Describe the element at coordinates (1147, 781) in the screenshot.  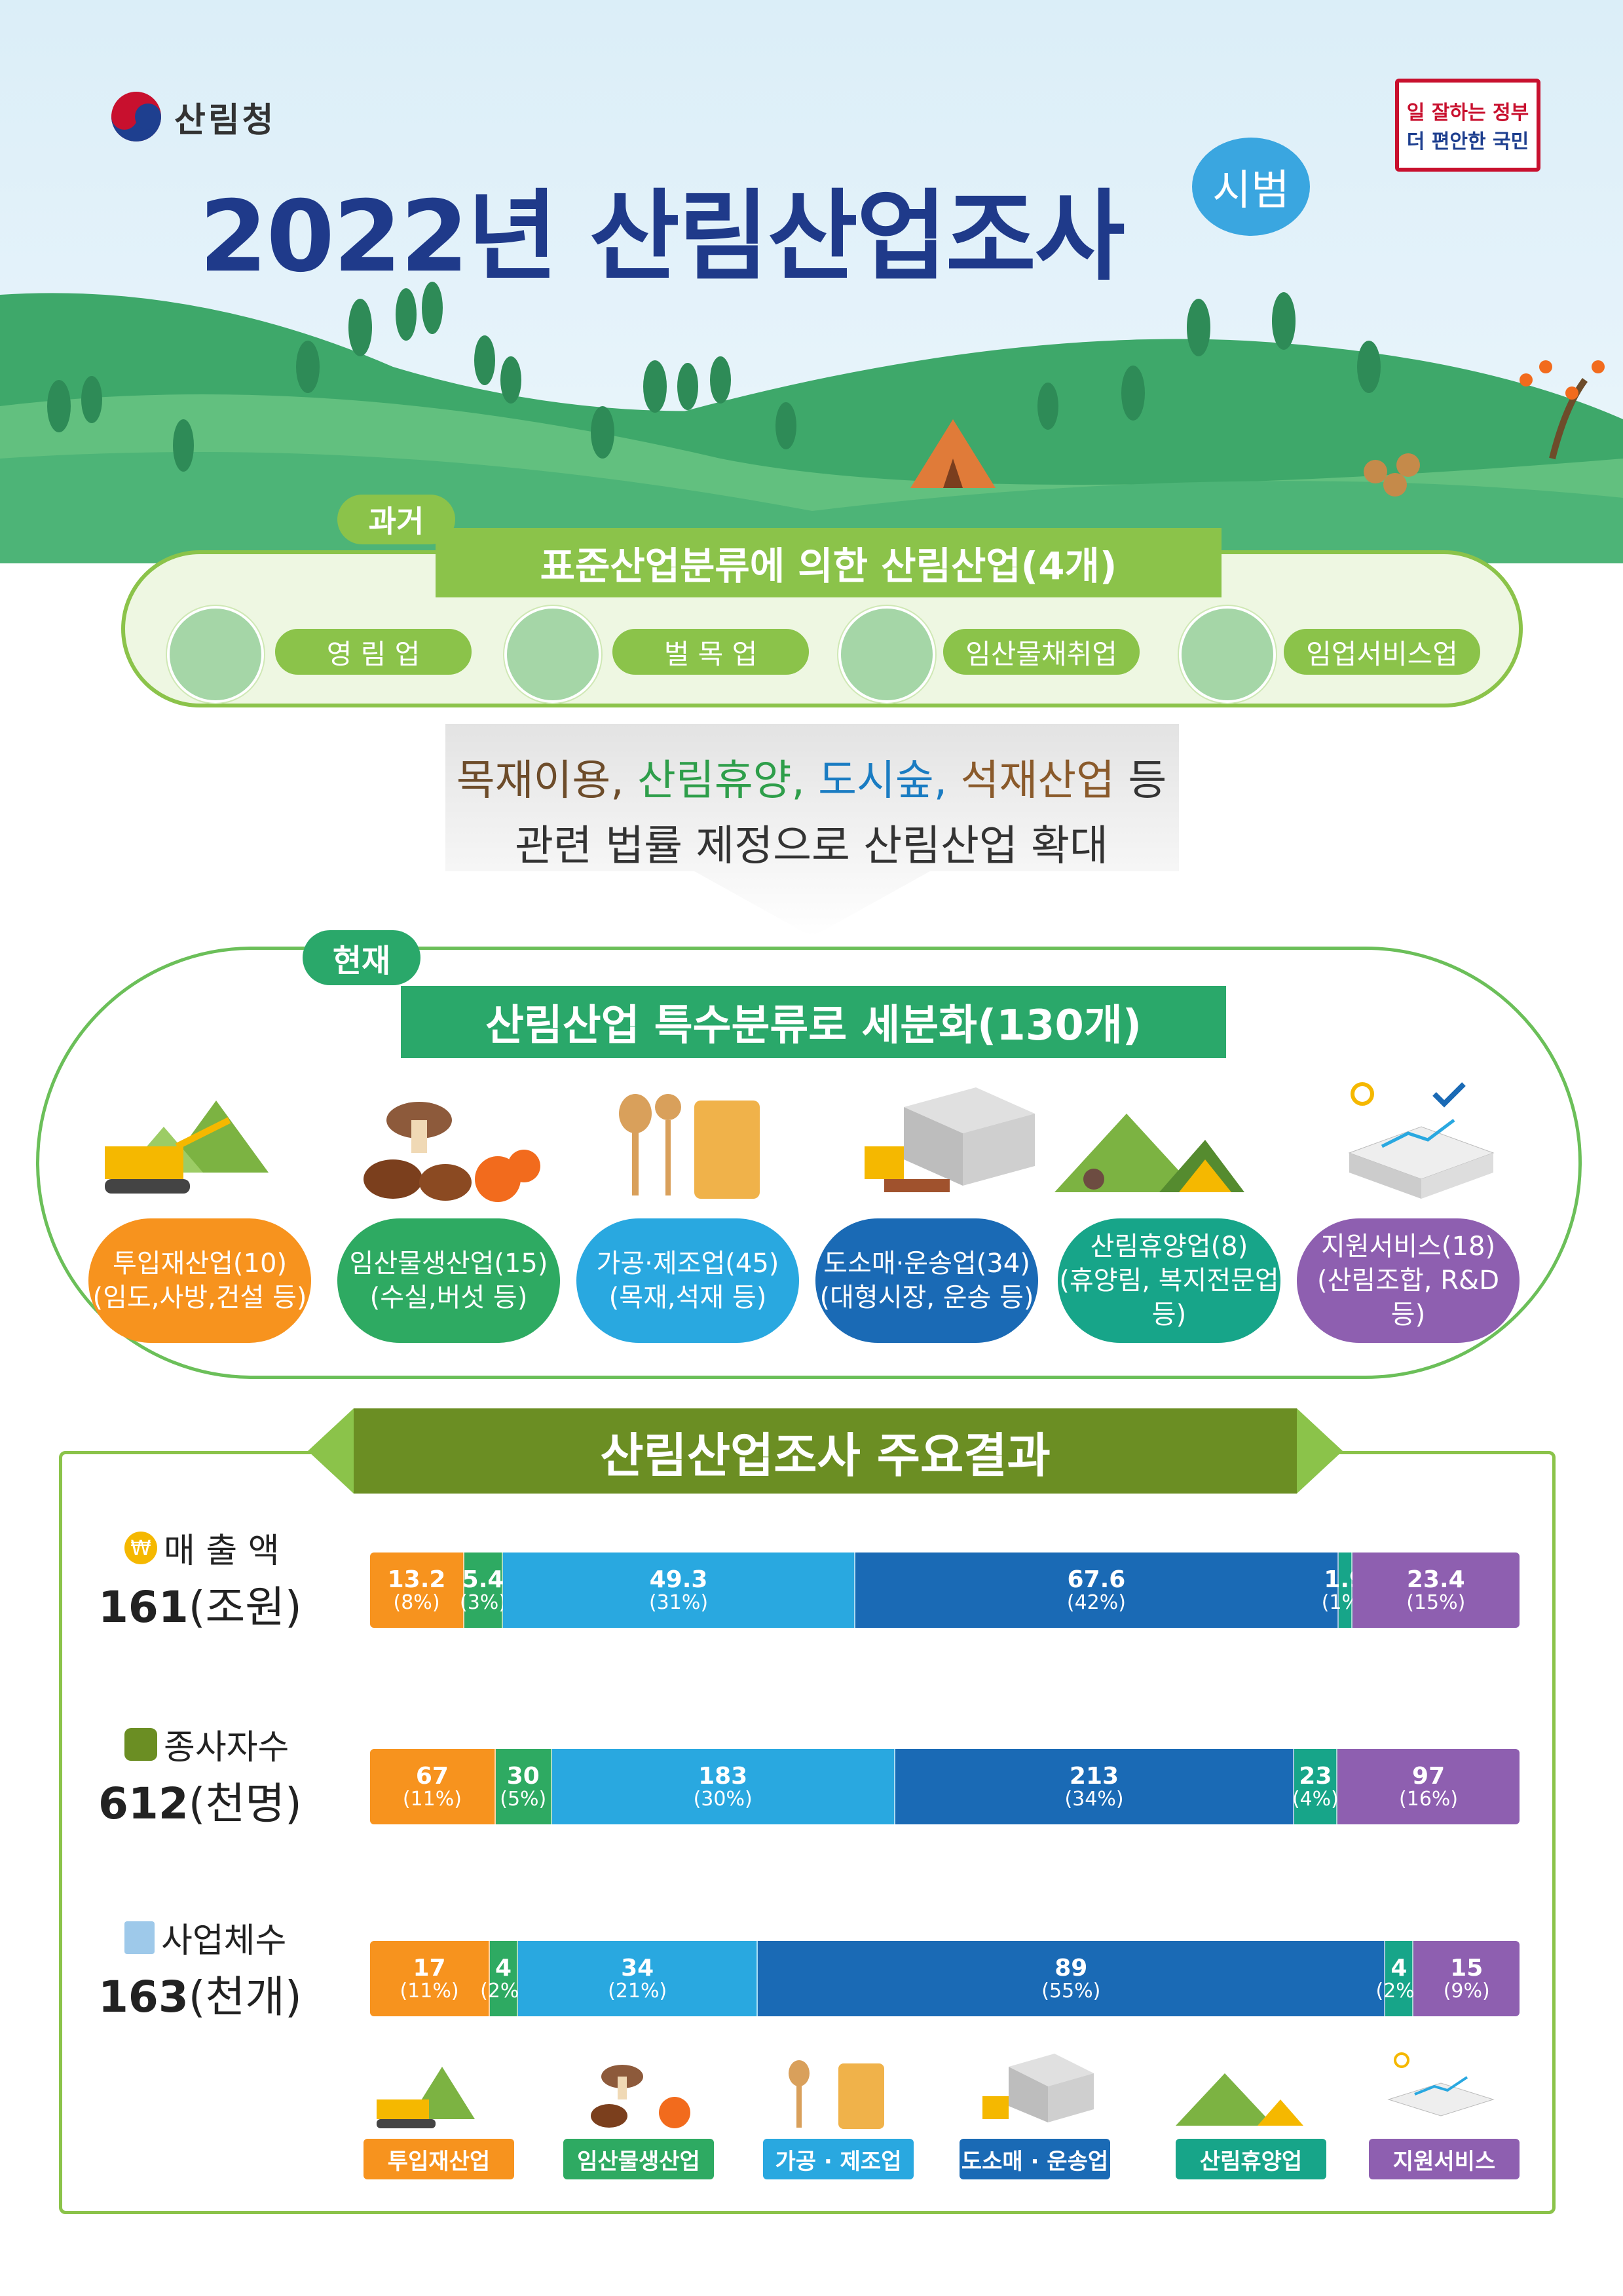
I see `word-etc: 등` at that location.